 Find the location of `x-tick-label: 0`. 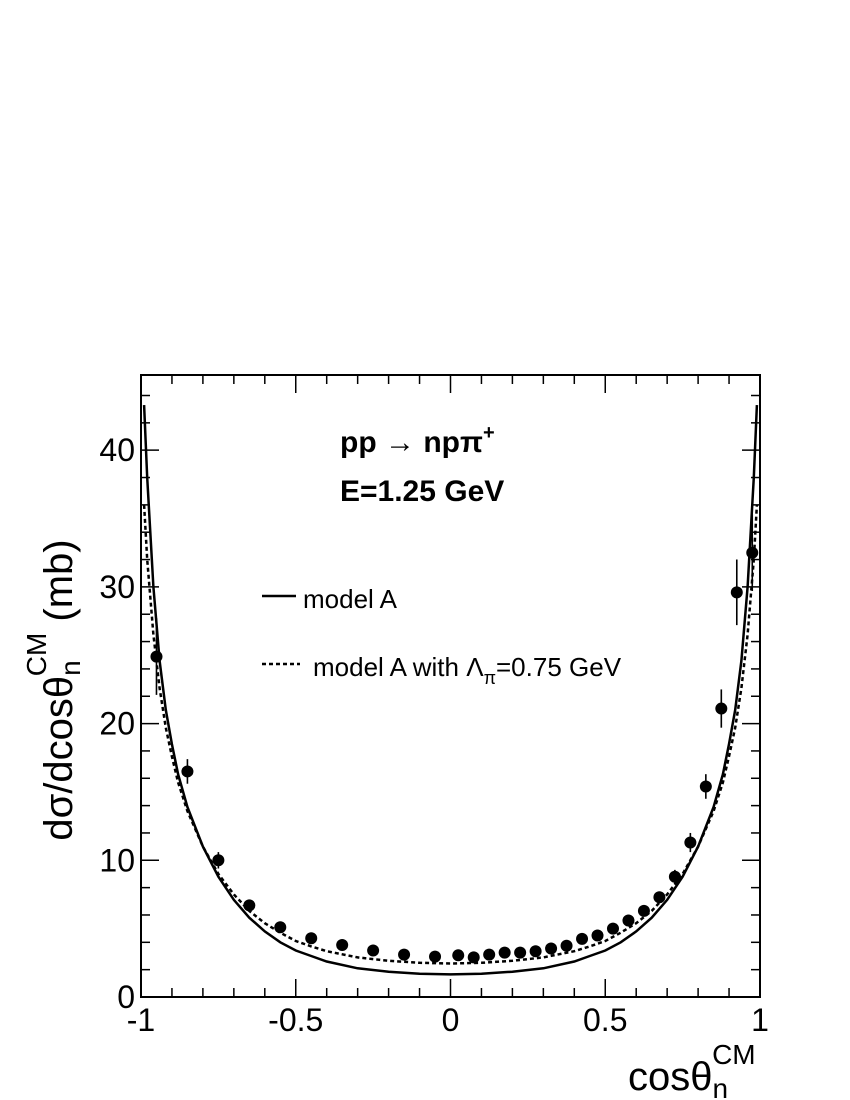

x-tick-label: 0 is located at coordinates (451, 1020).